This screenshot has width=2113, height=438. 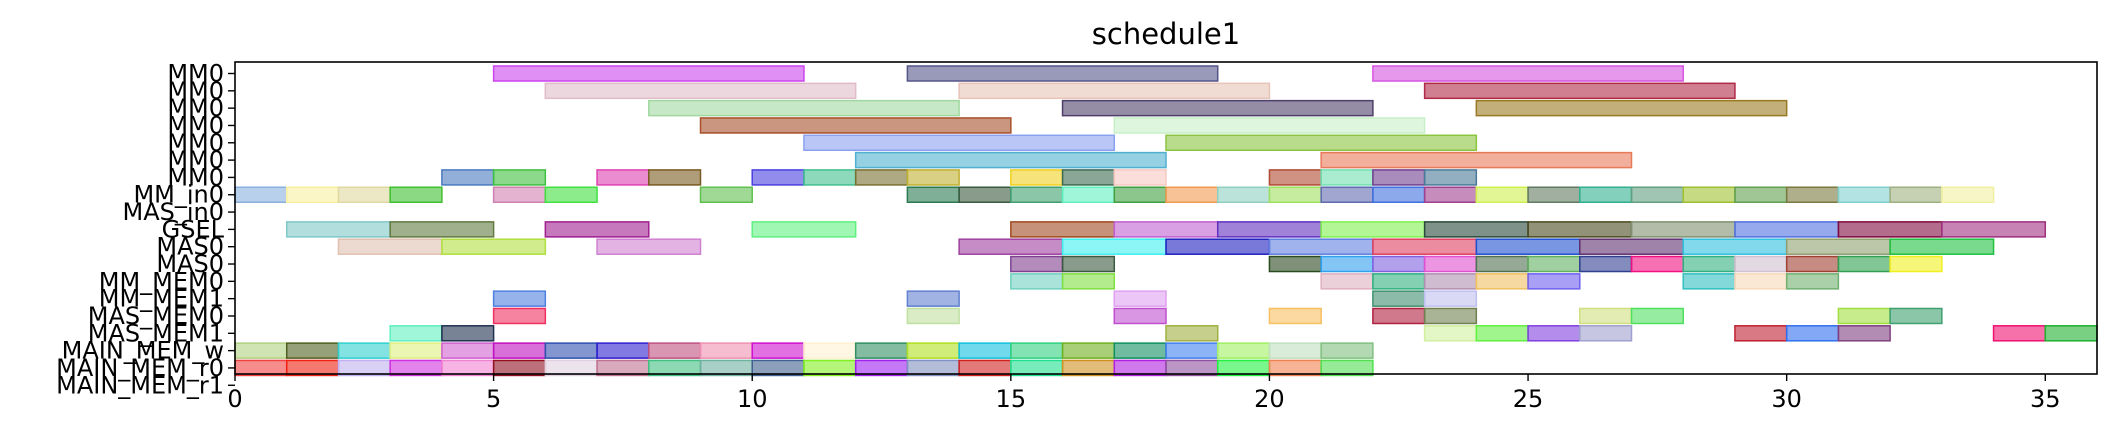 What do you see at coordinates (2045, 399) in the screenshot?
I see `x-tick-label: 35` at bounding box center [2045, 399].